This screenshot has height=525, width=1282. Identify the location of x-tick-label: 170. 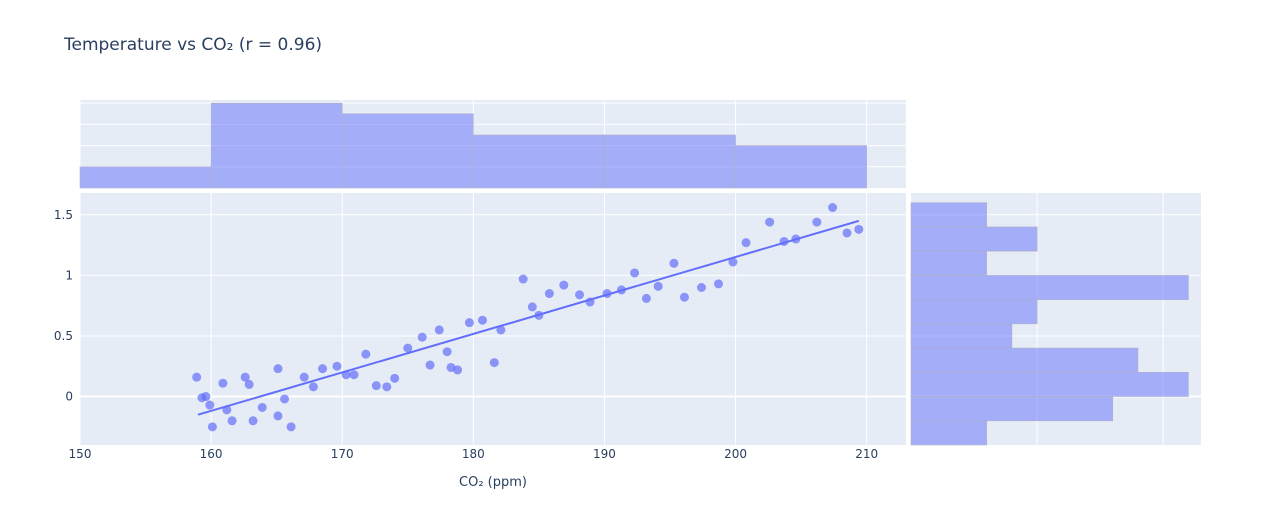
(342, 454).